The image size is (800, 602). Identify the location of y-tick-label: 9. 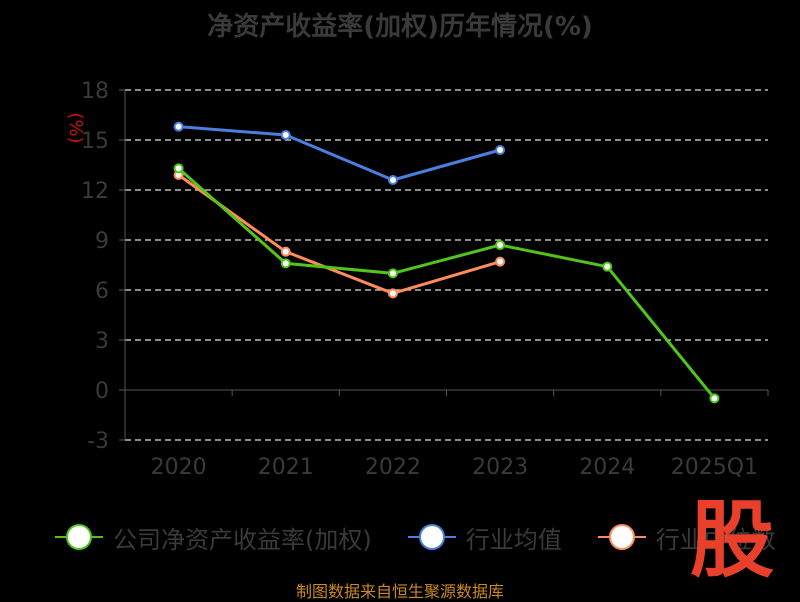
(102, 241).